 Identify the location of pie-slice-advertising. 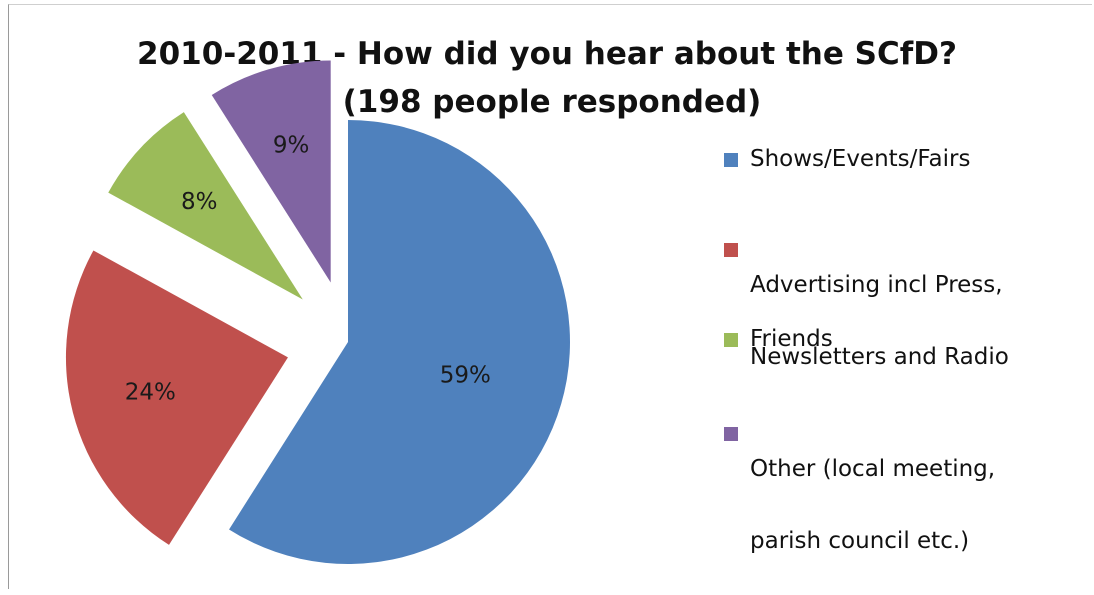
(176, 397).